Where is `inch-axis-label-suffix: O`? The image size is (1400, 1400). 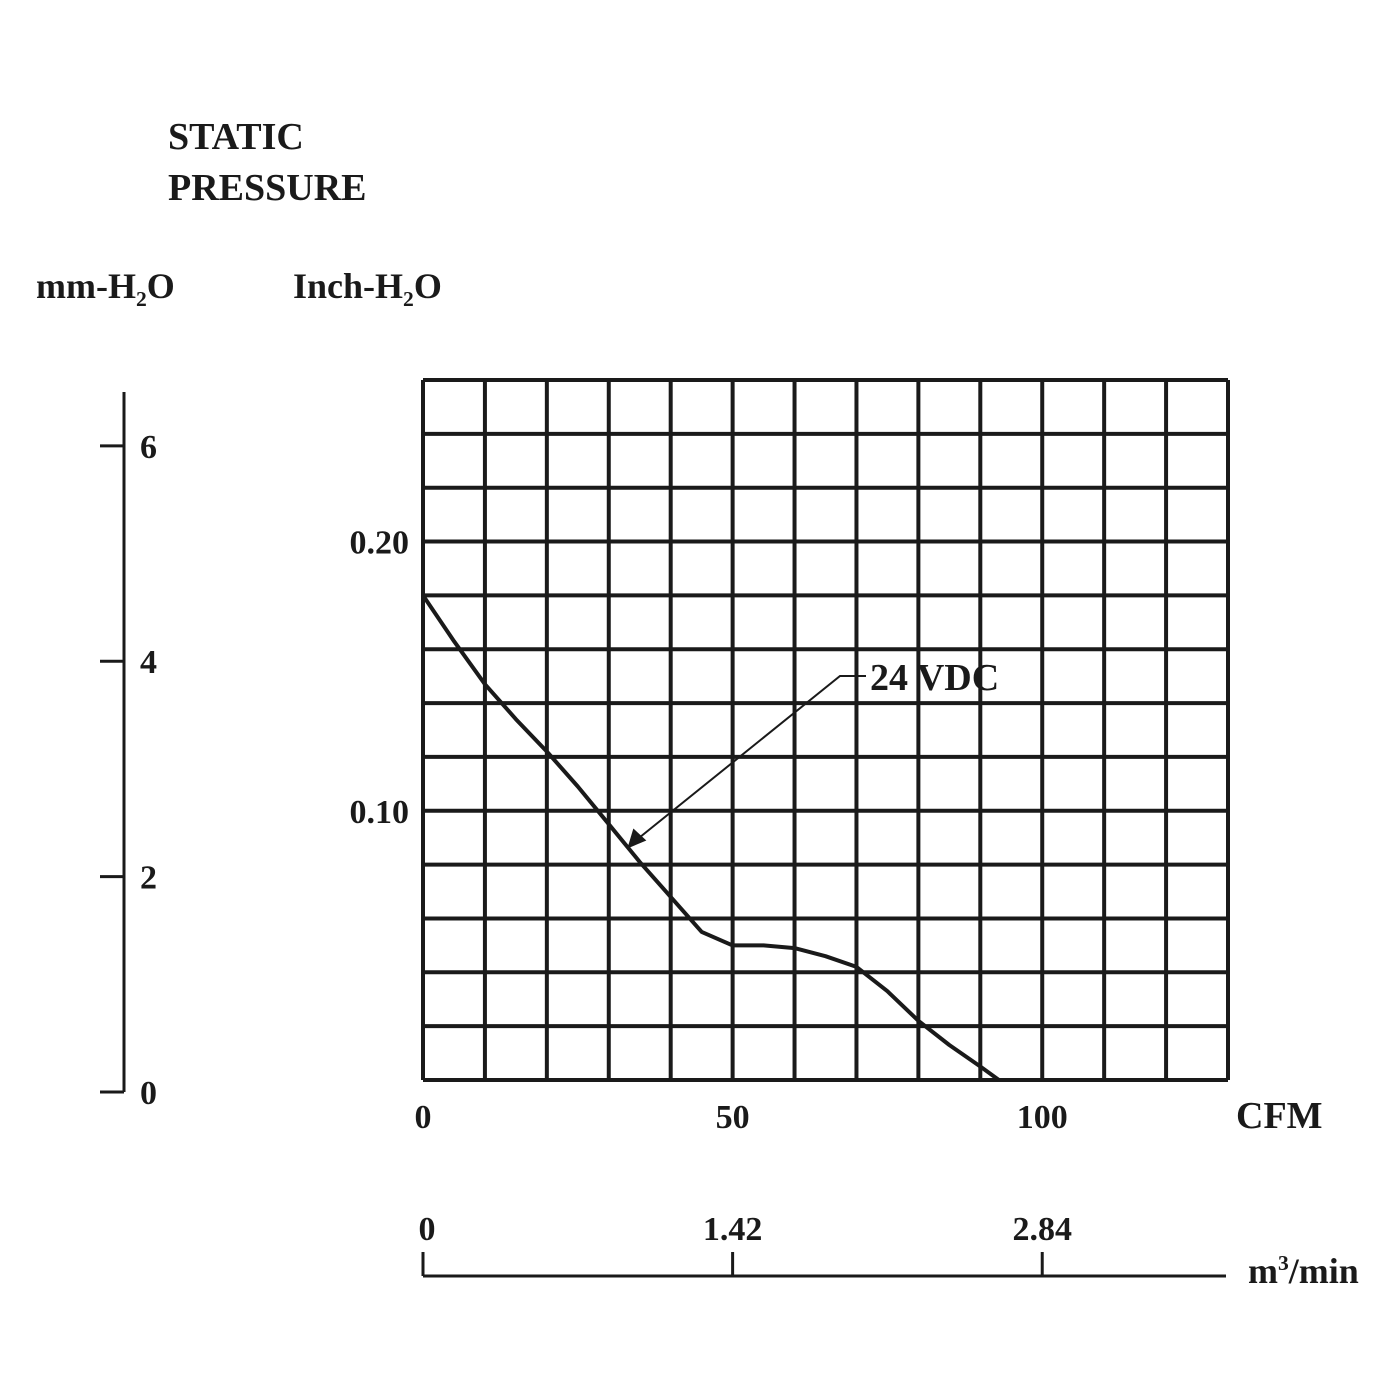 inch-axis-label-suffix: O is located at coordinates (427, 286).